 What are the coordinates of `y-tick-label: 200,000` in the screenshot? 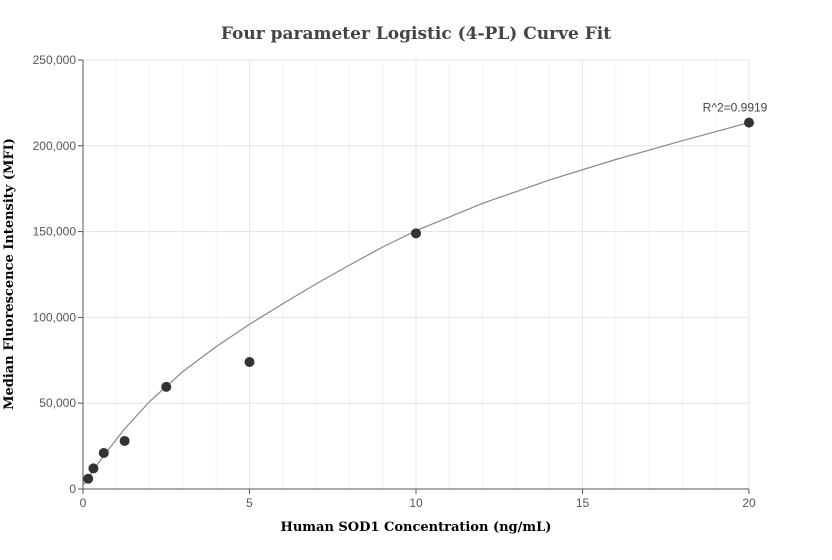 It's located at (55, 146).